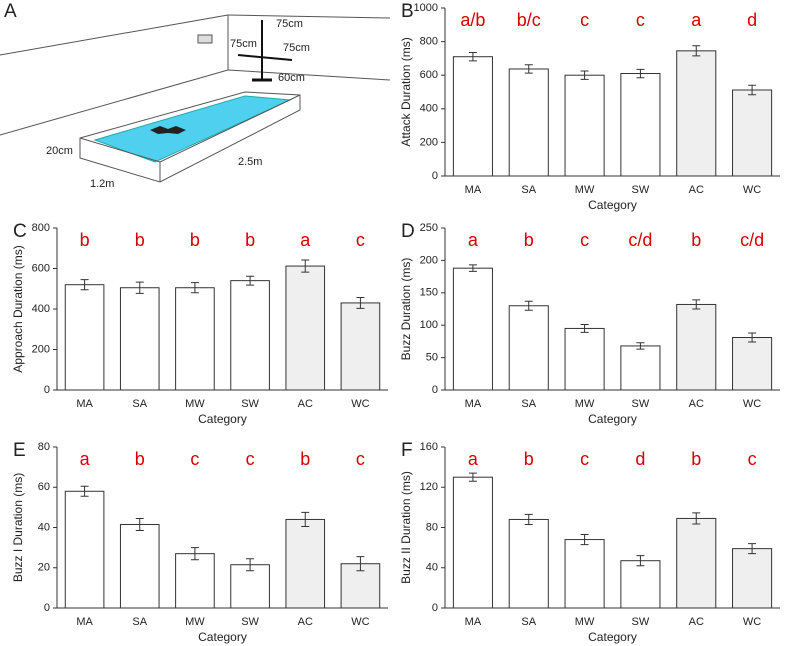 This screenshot has height=646, width=787. Describe the element at coordinates (41, 268) in the screenshot. I see `y-tick-label: 600` at that location.